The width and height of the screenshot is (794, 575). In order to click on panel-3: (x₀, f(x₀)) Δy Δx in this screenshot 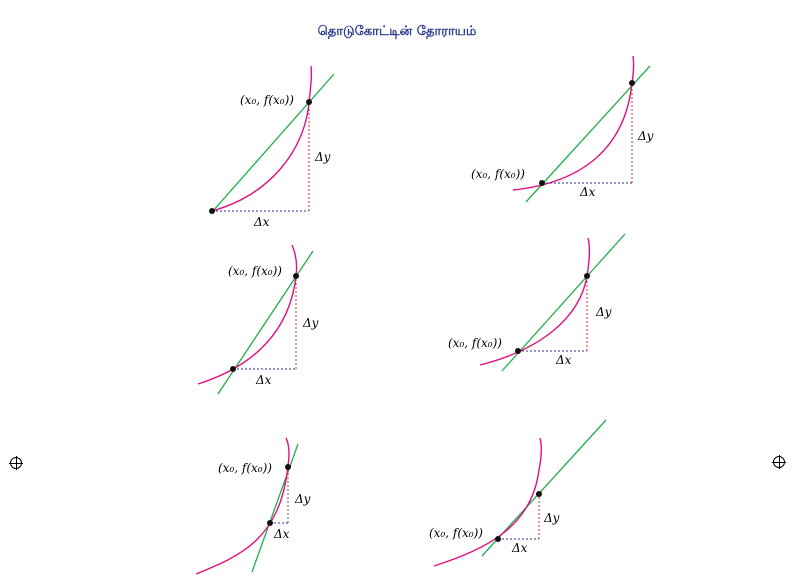, I will do `click(258, 319)`.